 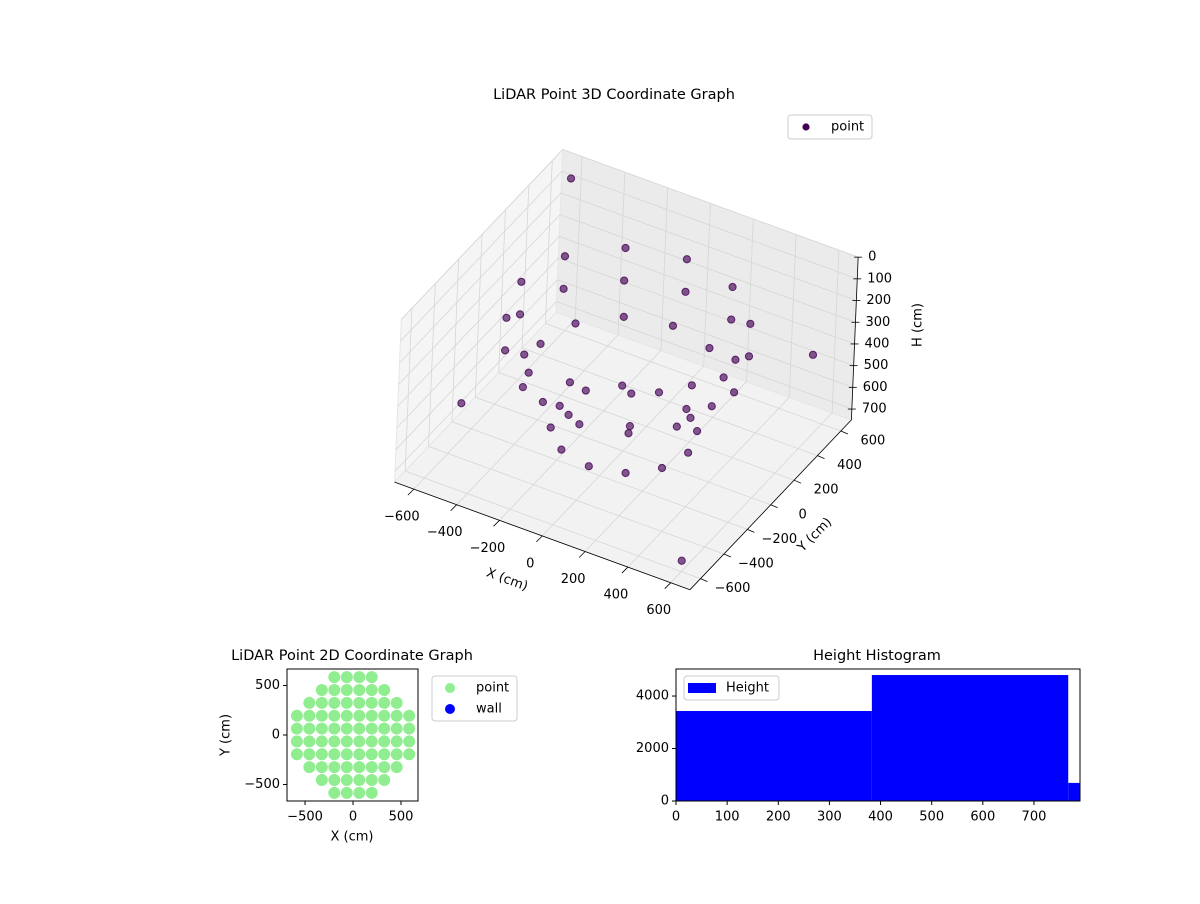 What do you see at coordinates (877, 656) in the screenshot?
I see `chart-title: Height Histogram` at bounding box center [877, 656].